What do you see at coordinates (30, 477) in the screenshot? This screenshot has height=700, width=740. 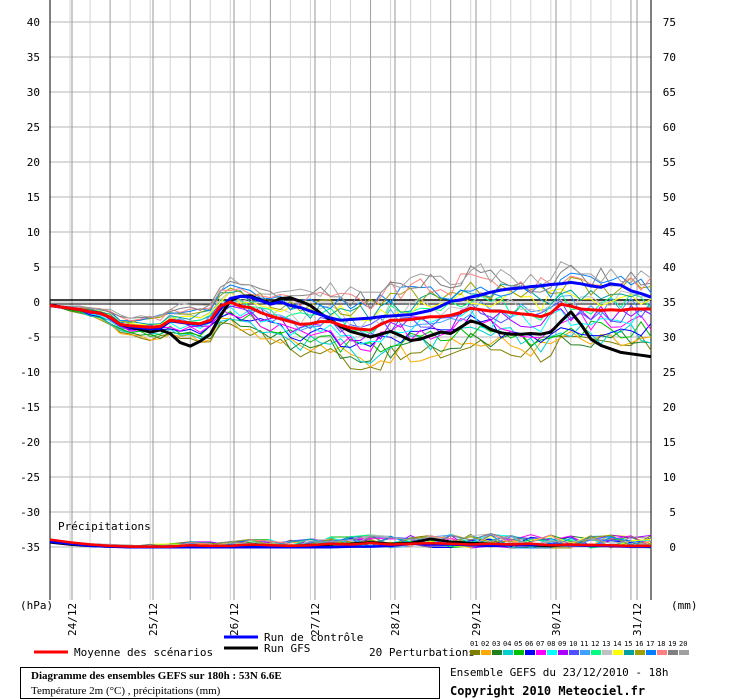 I see `left-tick-label: -25` at bounding box center [30, 477].